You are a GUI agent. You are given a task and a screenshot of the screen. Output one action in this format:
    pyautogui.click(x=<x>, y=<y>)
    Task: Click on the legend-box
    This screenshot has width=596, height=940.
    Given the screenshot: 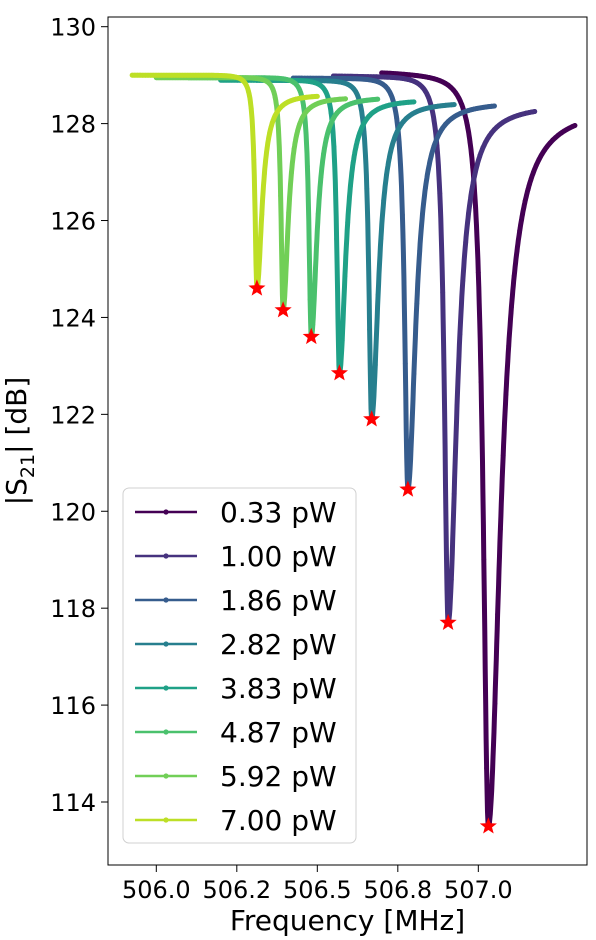 What is the action you would take?
    pyautogui.click(x=239, y=665)
    